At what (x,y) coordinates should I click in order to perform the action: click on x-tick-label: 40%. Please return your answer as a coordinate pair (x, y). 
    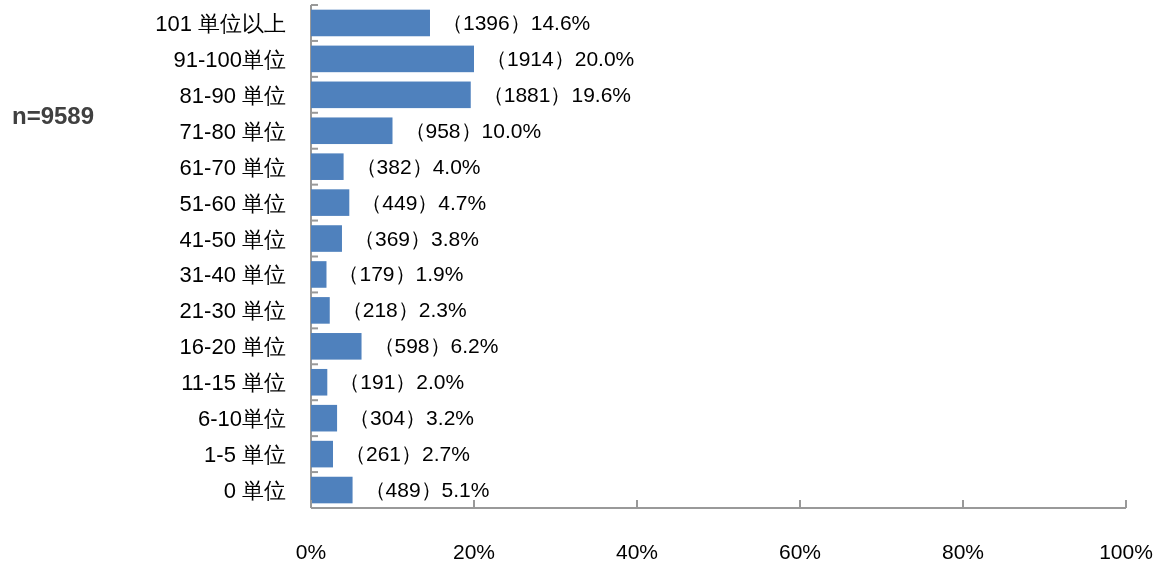
    Looking at the image, I should click on (637, 551).